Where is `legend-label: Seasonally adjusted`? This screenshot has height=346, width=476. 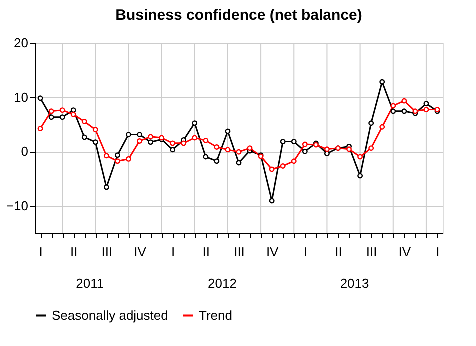
legend-label: Seasonally adjusted is located at coordinates (110, 315).